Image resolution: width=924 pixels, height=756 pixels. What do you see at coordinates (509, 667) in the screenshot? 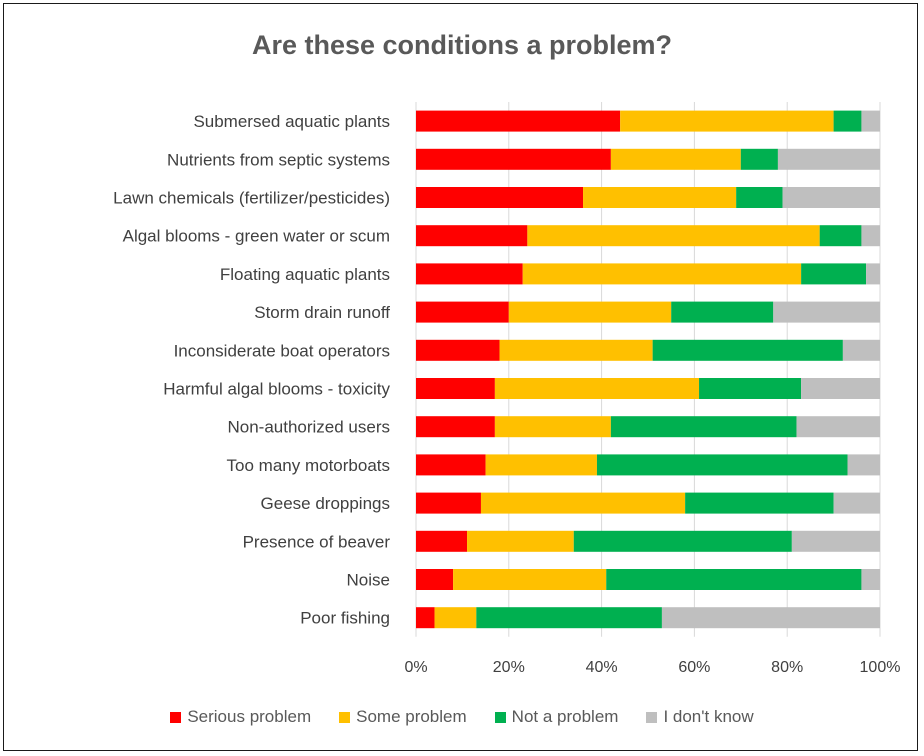
I see `x-tick-label: 20%` at bounding box center [509, 667].